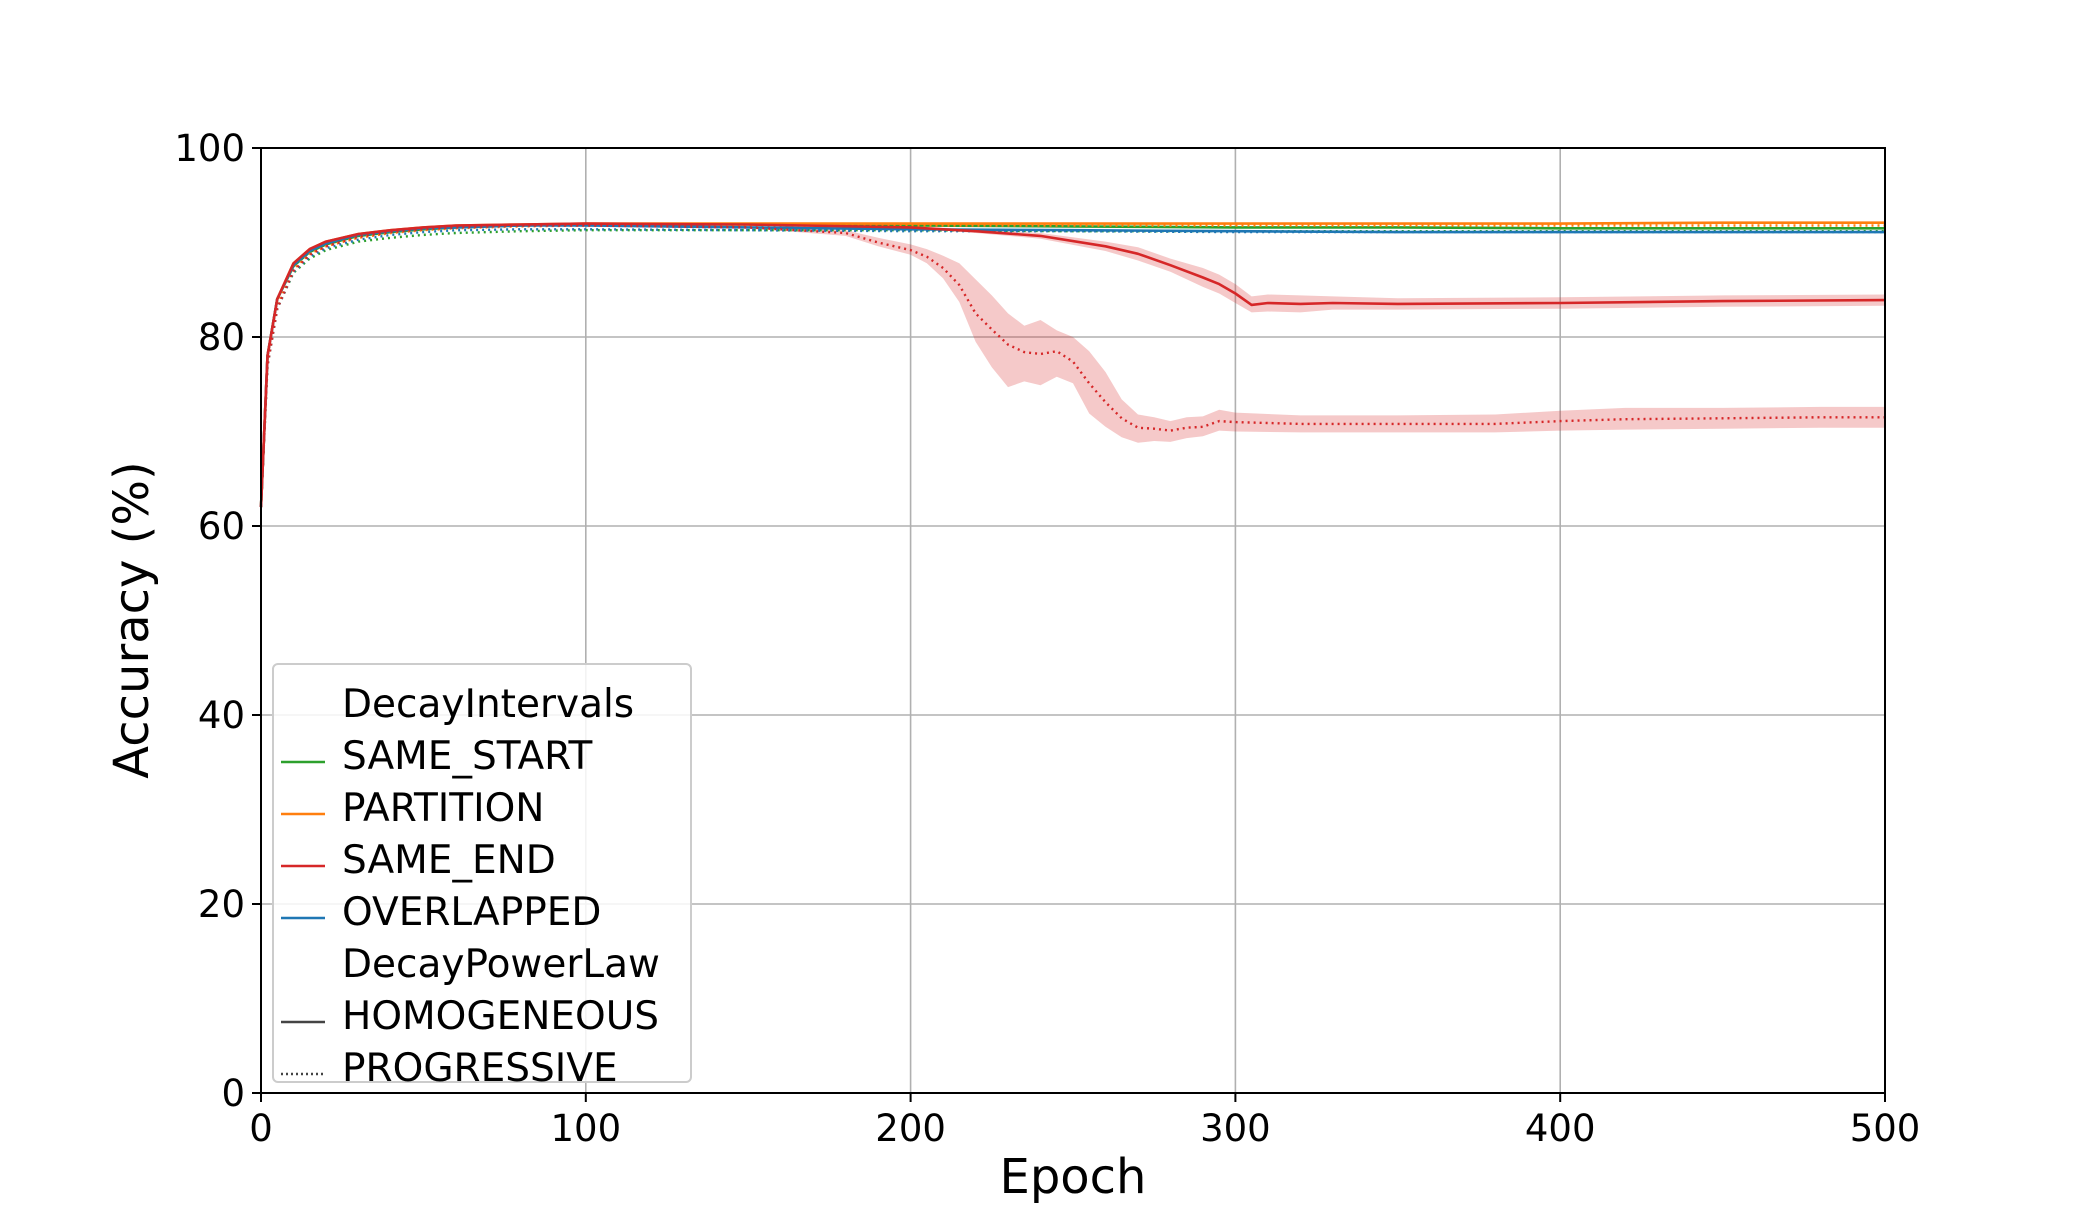  I want to click on legend-group-title: DecayPowerLaw, so click(501, 964).